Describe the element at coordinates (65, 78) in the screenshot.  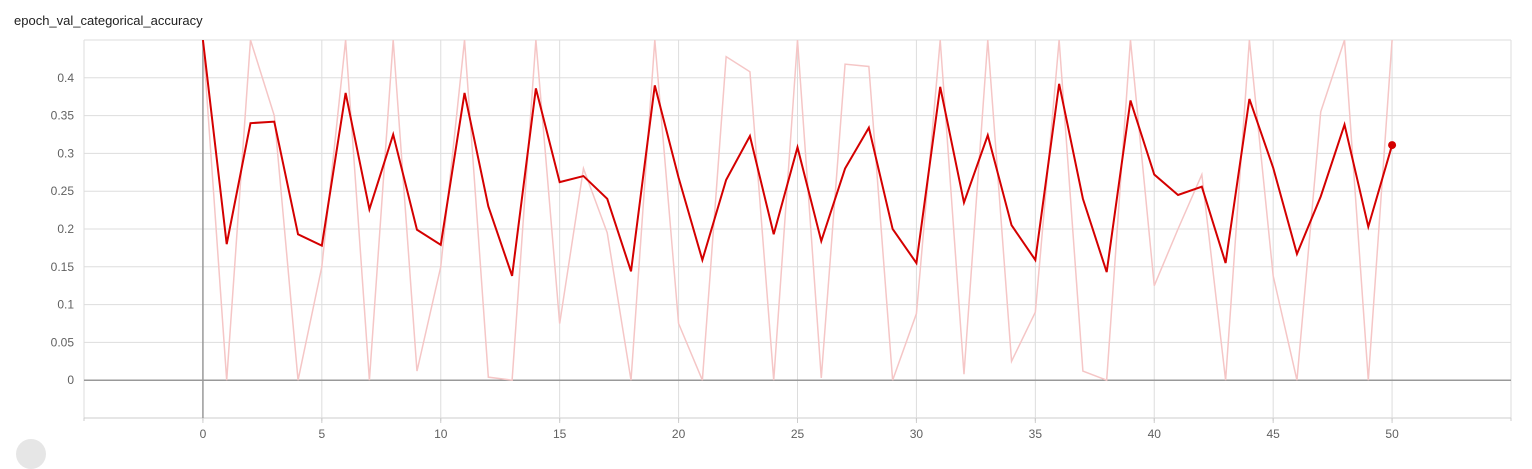
I see `y-tick-label: 0.4` at that location.